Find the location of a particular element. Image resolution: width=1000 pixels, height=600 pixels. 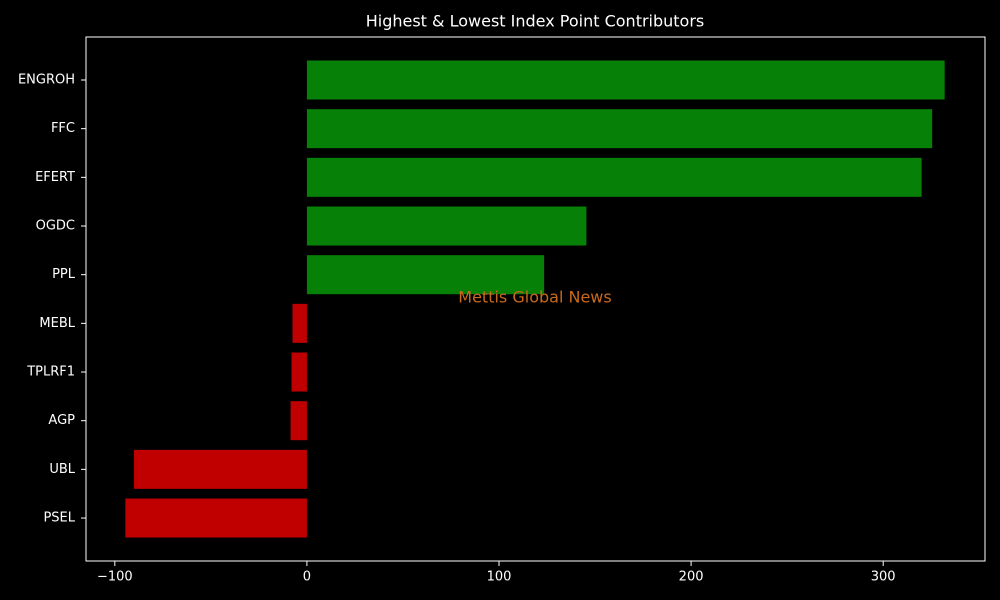

y-tick-label: TPLRF1 is located at coordinates (50, 372).